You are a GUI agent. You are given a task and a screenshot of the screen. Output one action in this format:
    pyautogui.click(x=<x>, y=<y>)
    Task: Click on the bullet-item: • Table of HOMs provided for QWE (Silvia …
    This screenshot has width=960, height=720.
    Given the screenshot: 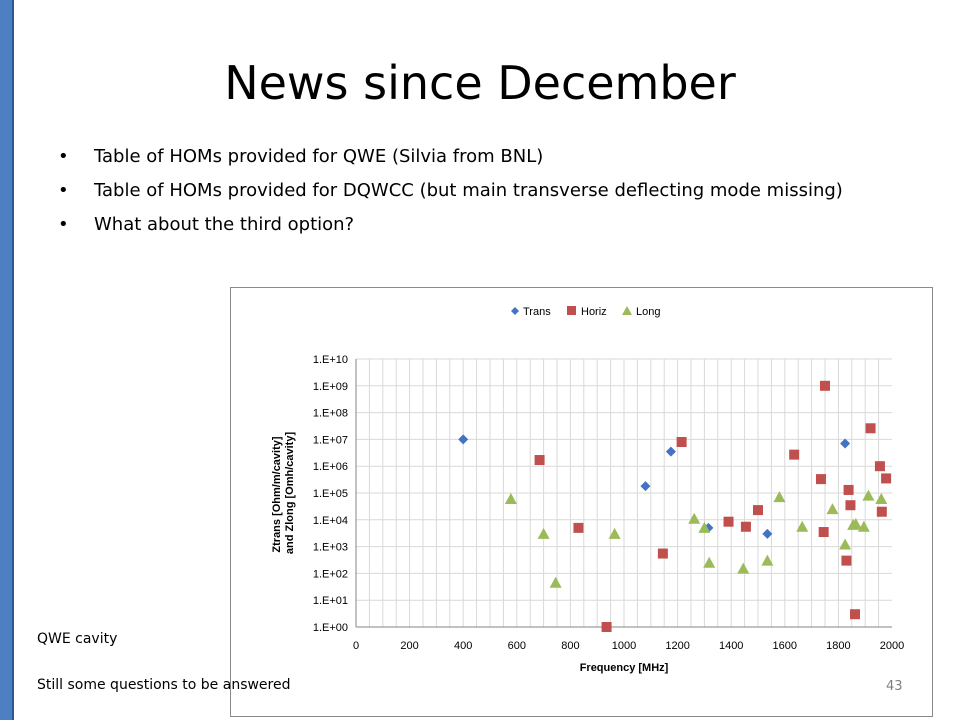 What is the action you would take?
    pyautogui.click(x=458, y=157)
    